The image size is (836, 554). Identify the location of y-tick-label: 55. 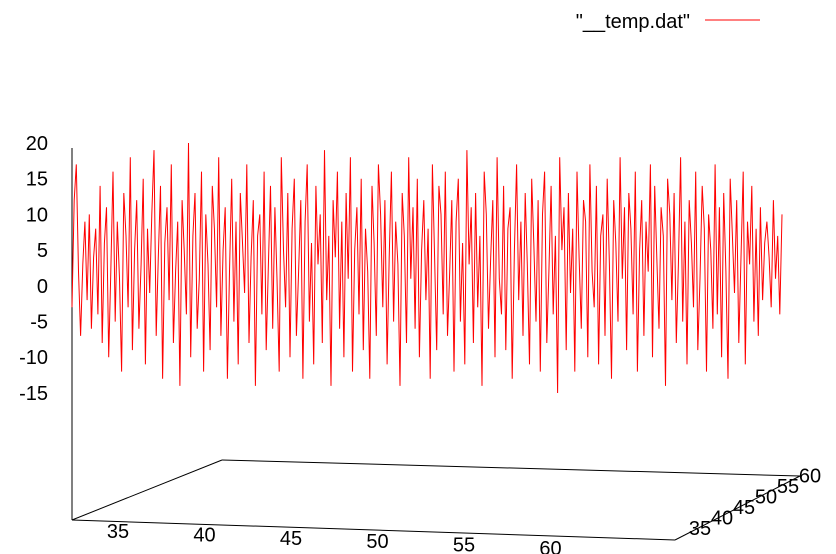
(788, 487).